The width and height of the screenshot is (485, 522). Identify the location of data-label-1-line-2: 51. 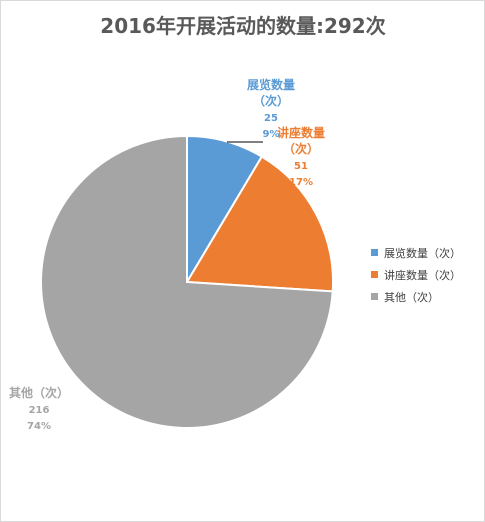
(301, 166).